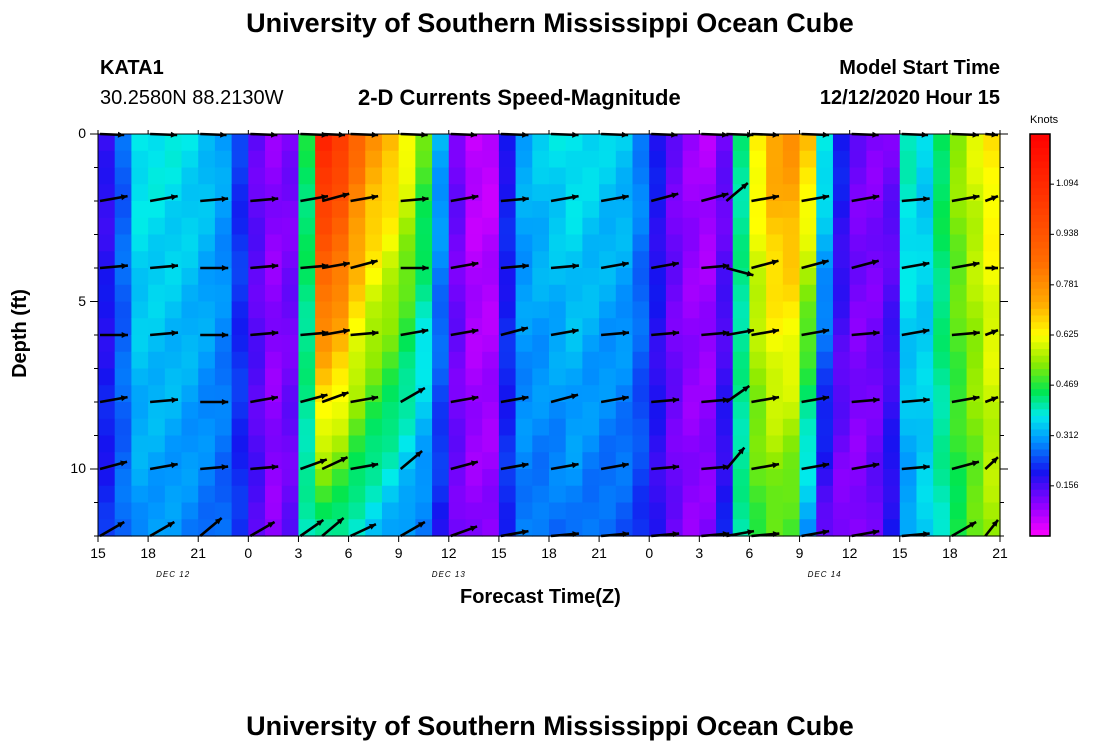 The image size is (1100, 750). Describe the element at coordinates (1000, 553) in the screenshot. I see `x-tick-label: 21` at that location.